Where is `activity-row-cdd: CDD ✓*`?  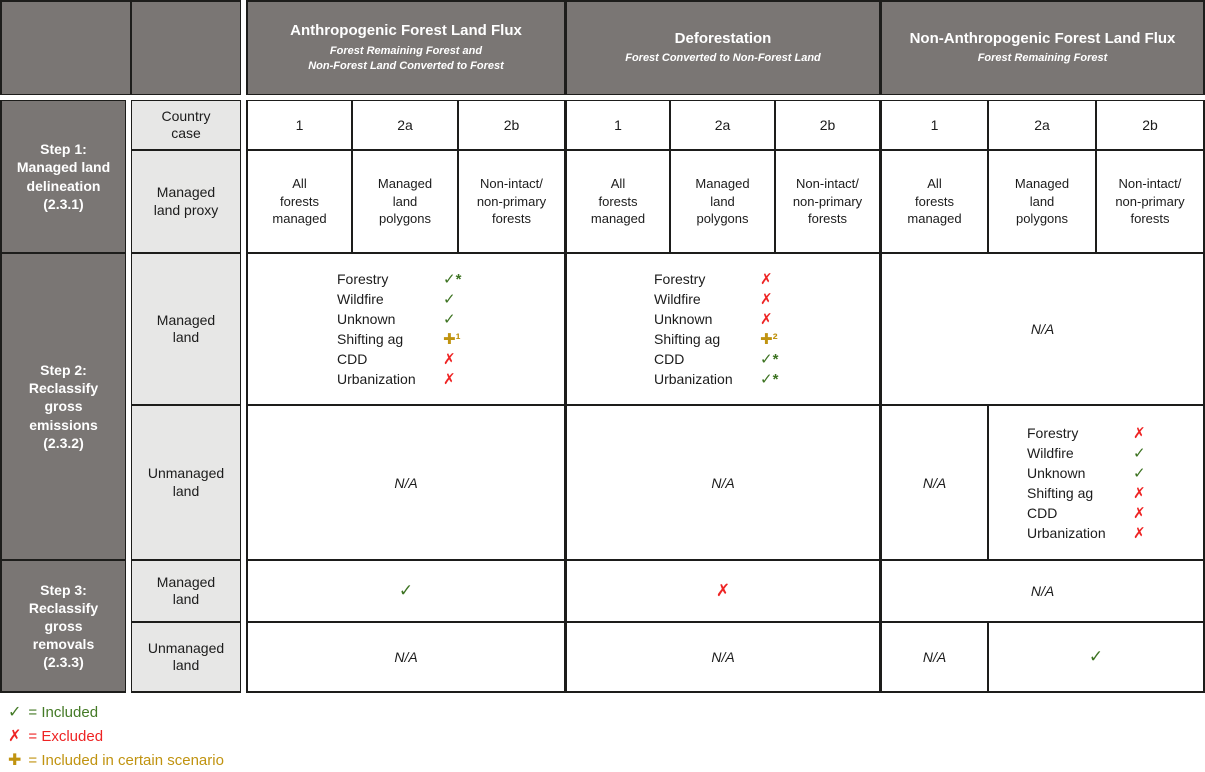 activity-row-cdd: CDD ✓* is located at coordinates (723, 359).